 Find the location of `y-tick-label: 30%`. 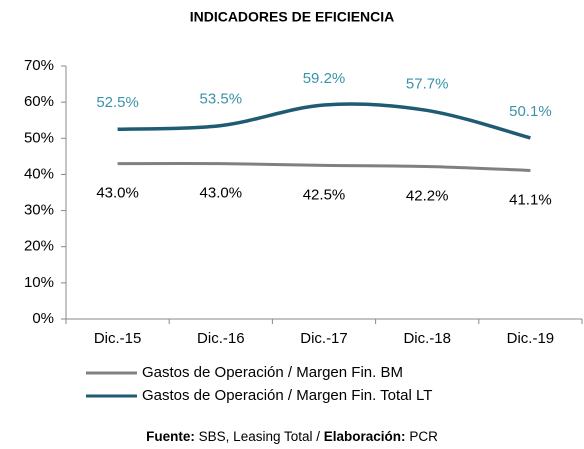

y-tick-label: 30% is located at coordinates (39, 210).